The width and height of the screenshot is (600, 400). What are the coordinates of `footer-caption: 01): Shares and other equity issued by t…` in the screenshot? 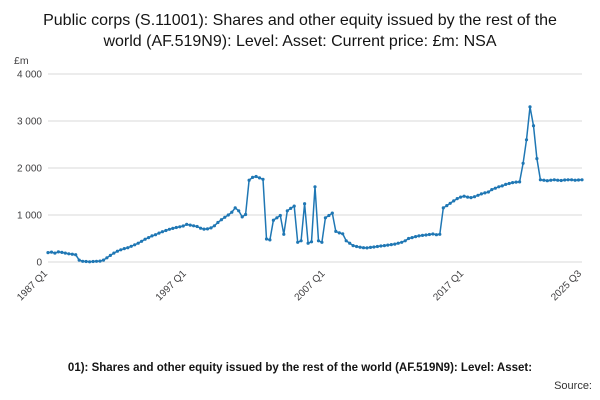 It's located at (300, 368).